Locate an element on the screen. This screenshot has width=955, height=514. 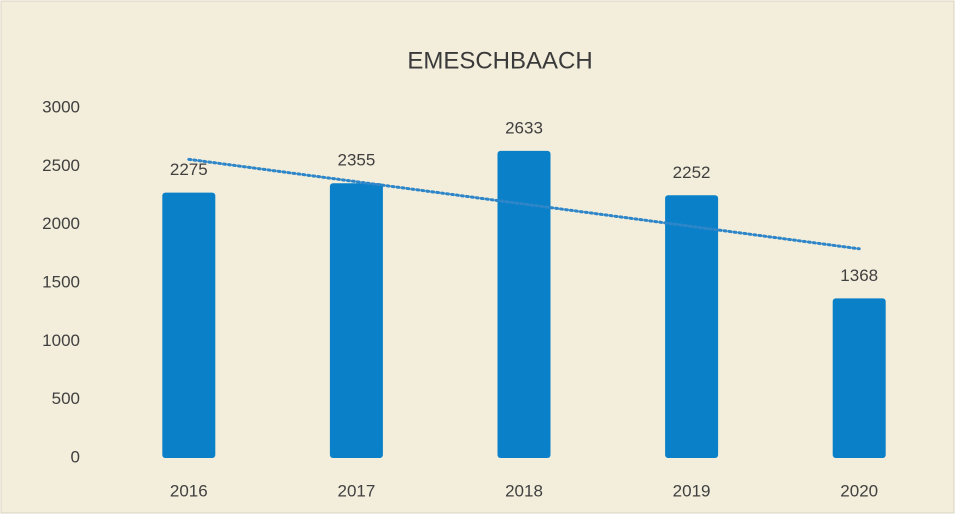
y-tick-label: 0 is located at coordinates (75, 456).